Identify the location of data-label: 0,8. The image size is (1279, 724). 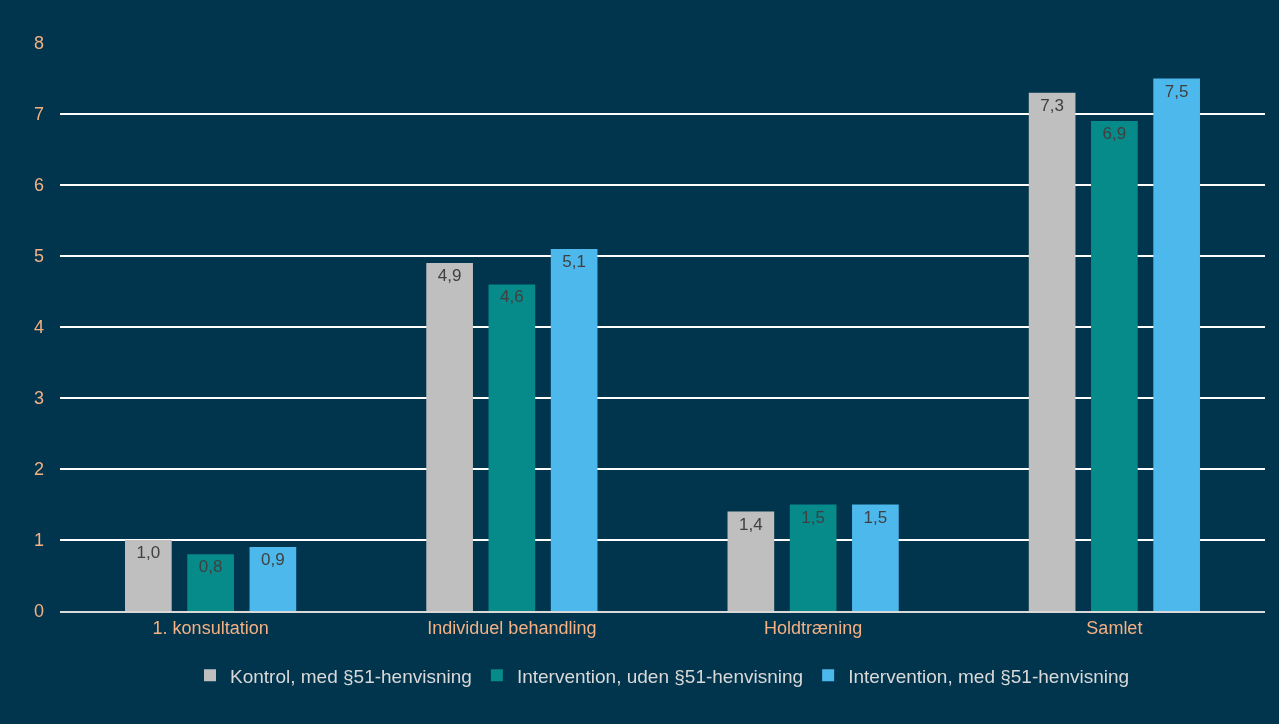
(210, 567).